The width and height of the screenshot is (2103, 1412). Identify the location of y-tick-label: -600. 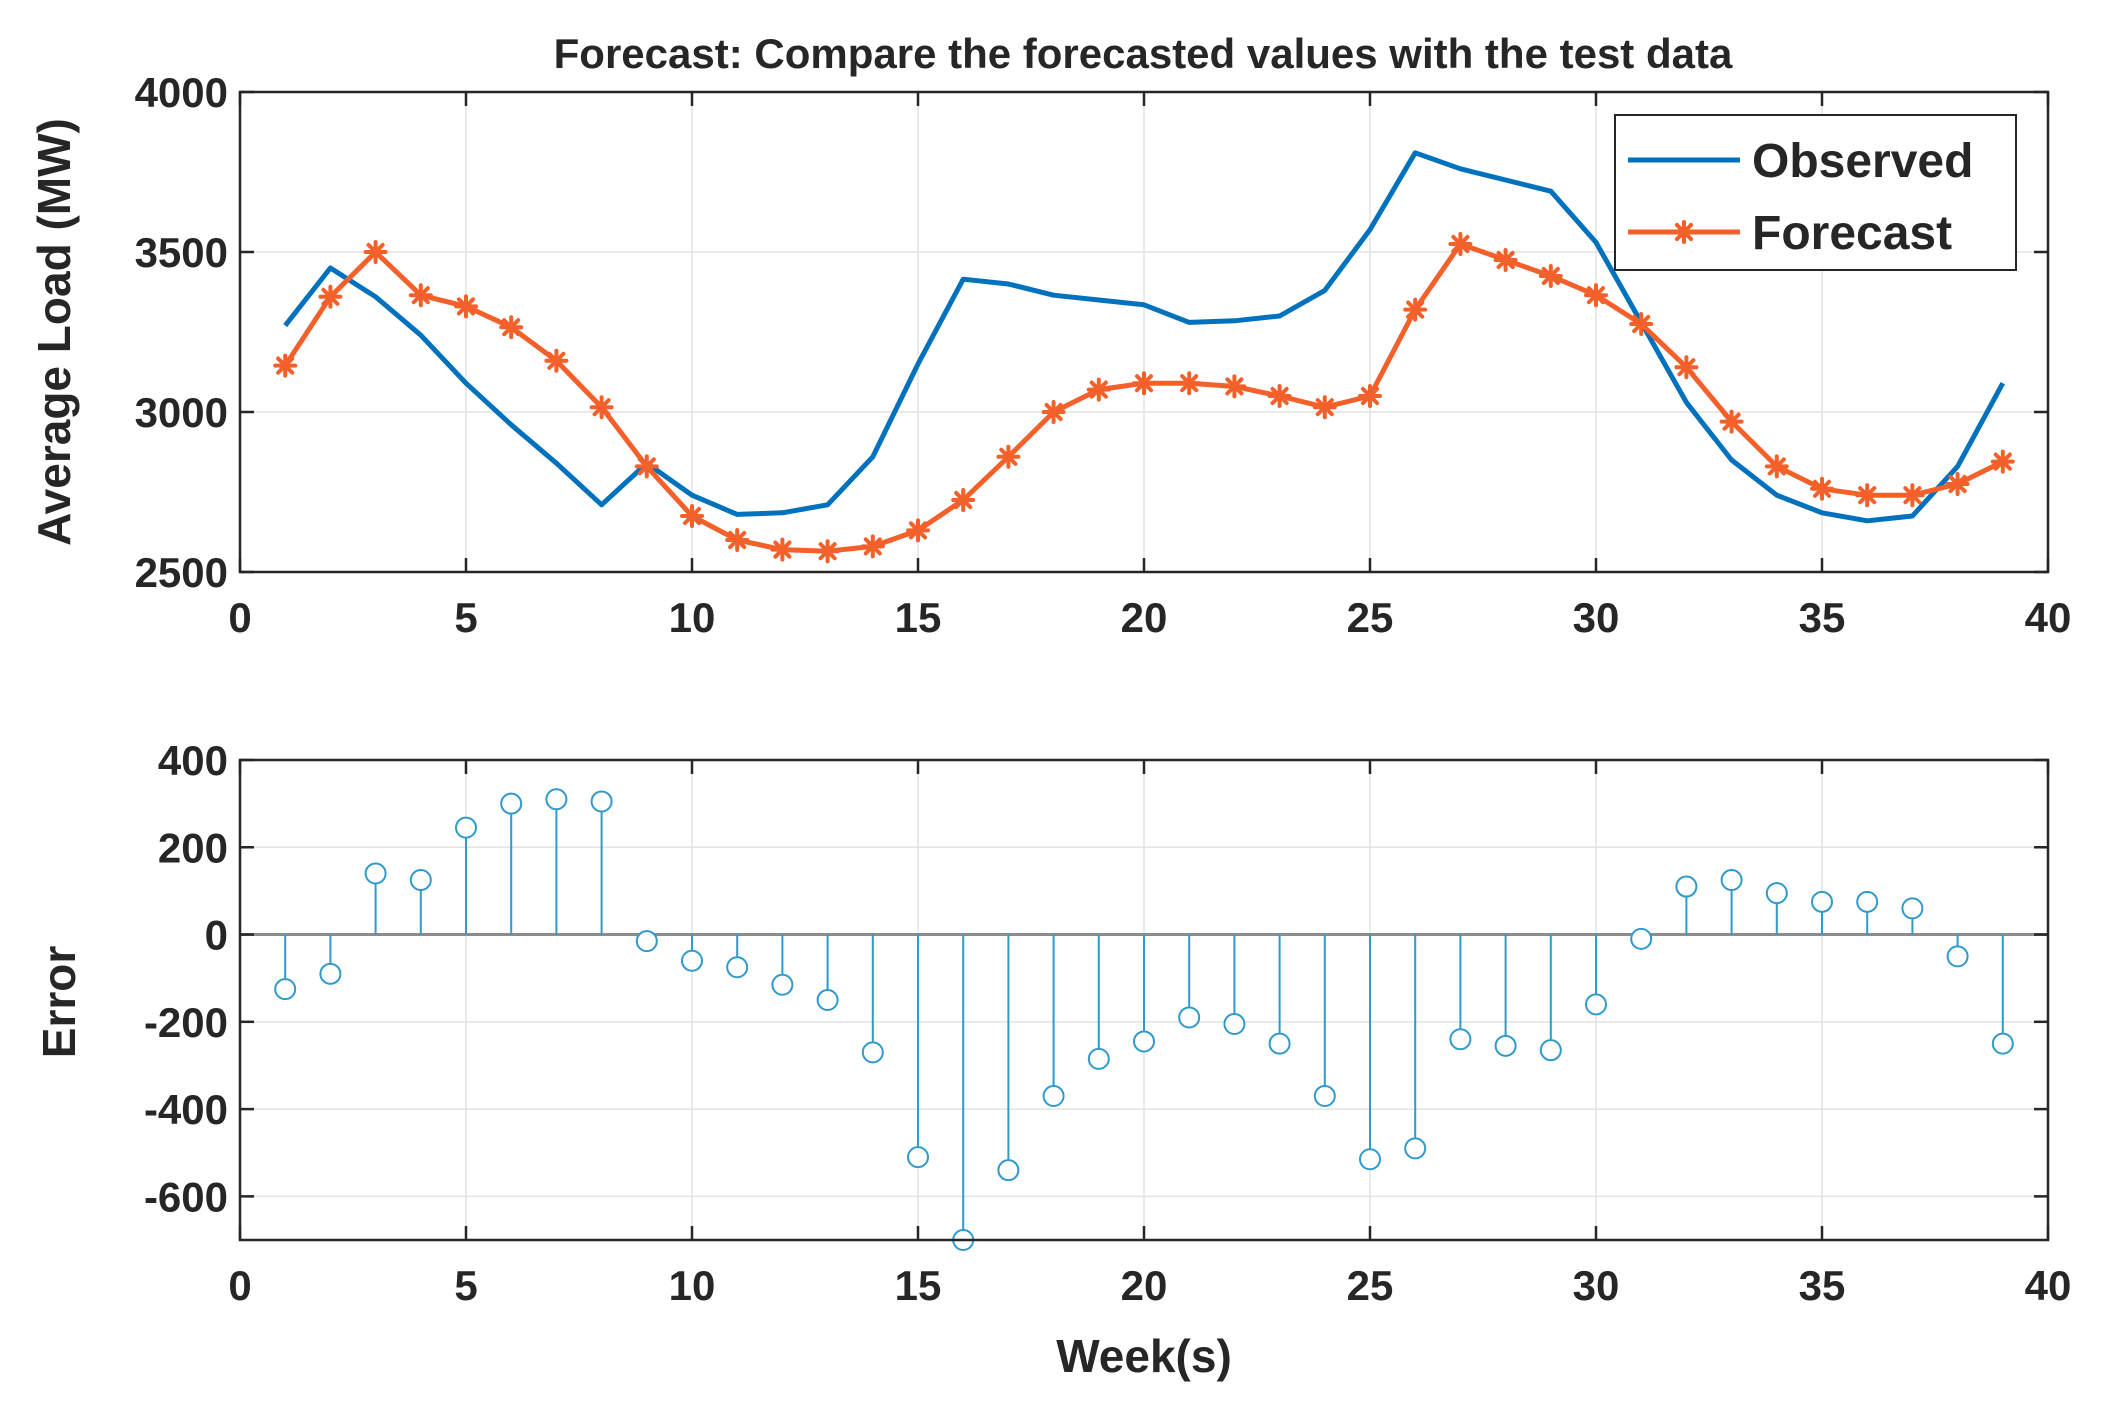
(186, 1196).